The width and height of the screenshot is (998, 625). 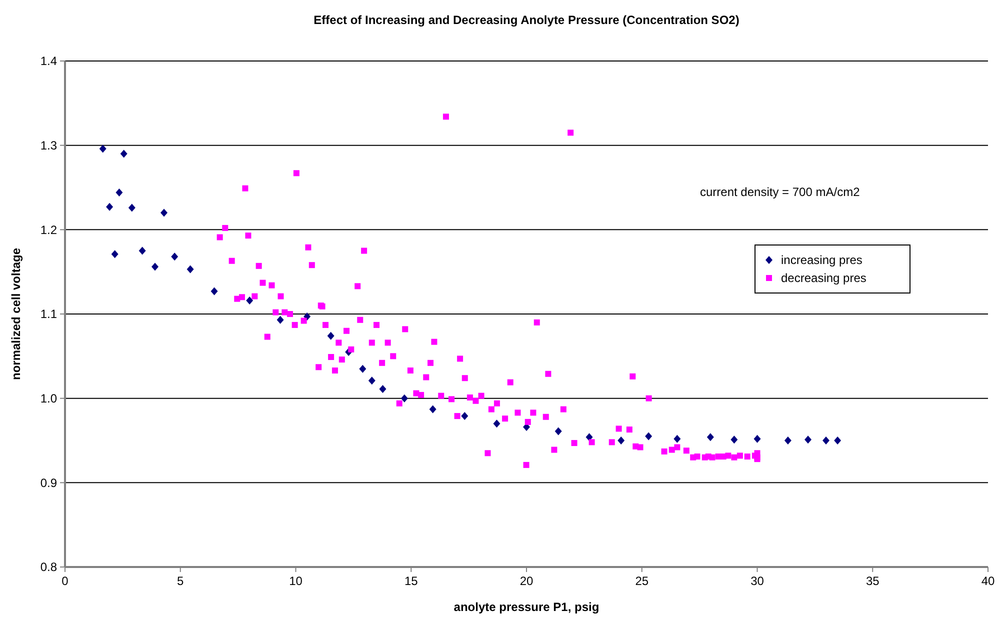 What do you see at coordinates (180, 581) in the screenshot?
I see `x-tick-label: 5` at bounding box center [180, 581].